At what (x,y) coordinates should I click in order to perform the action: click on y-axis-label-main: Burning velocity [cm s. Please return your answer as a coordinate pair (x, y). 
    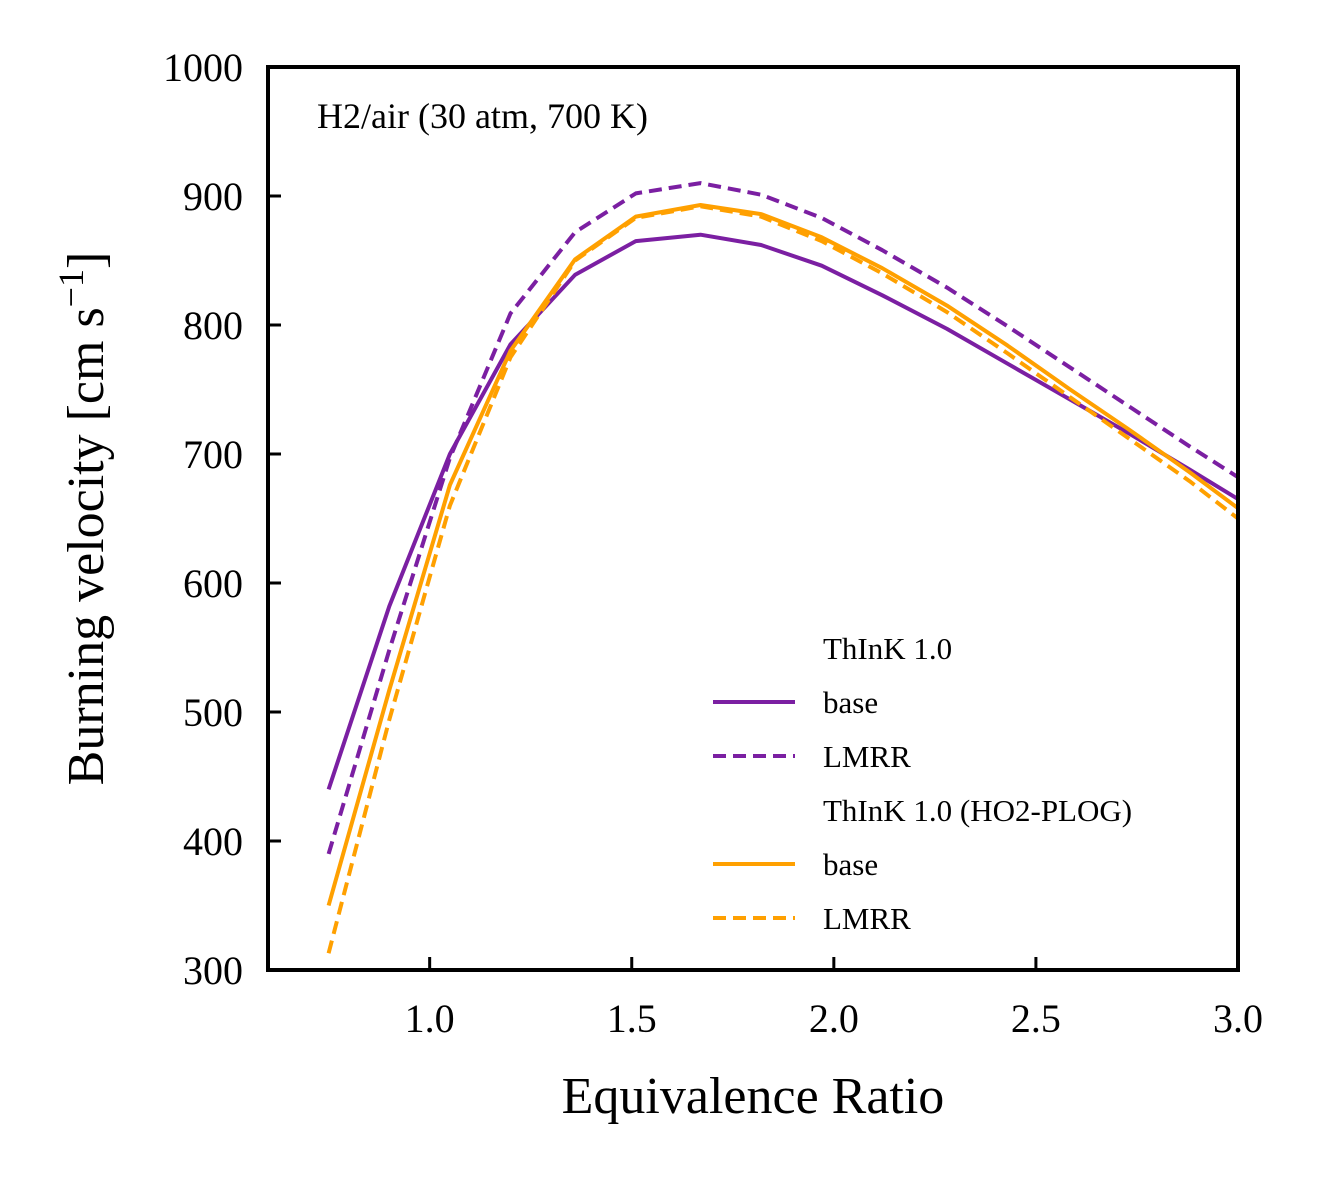
    Looking at the image, I should click on (86, 546).